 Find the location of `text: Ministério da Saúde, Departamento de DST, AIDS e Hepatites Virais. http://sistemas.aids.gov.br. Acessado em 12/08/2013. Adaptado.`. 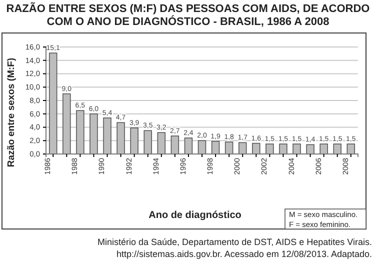

text: Ministério da Saúde, Departamento de DST, AIDS e Hepatites Virais. http://sistemas.aids.gov.br. Acessado em 12/08/2013. Adaptado. is located at coordinates (235, 248).